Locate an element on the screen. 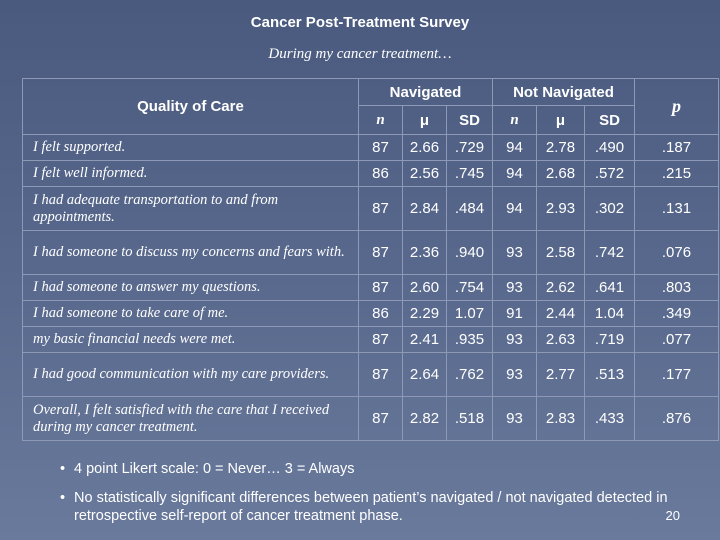 This screenshot has height=540, width=720. cell-value: .302 is located at coordinates (609, 208).